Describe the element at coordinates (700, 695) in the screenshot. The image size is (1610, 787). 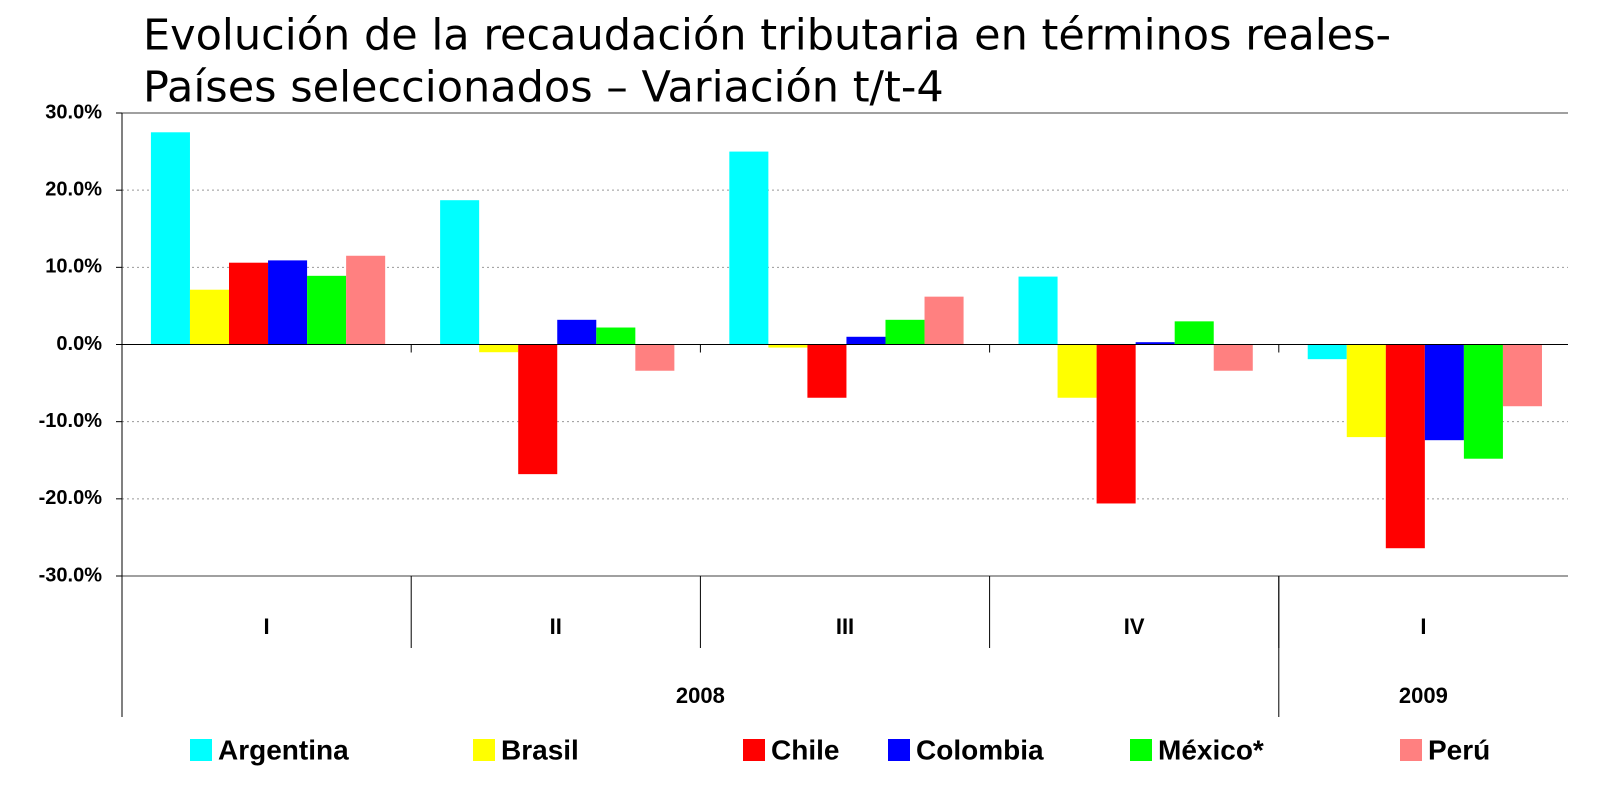
I see `x-group-label: 2008` at that location.